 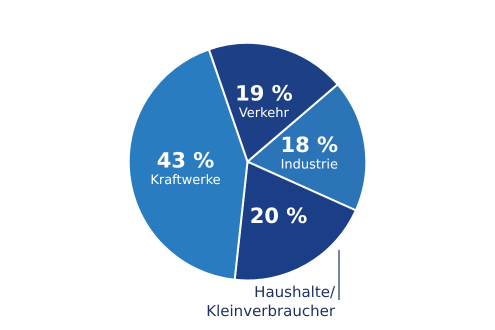 I want to click on slice-label: Kraftwerke, so click(x=185, y=180).